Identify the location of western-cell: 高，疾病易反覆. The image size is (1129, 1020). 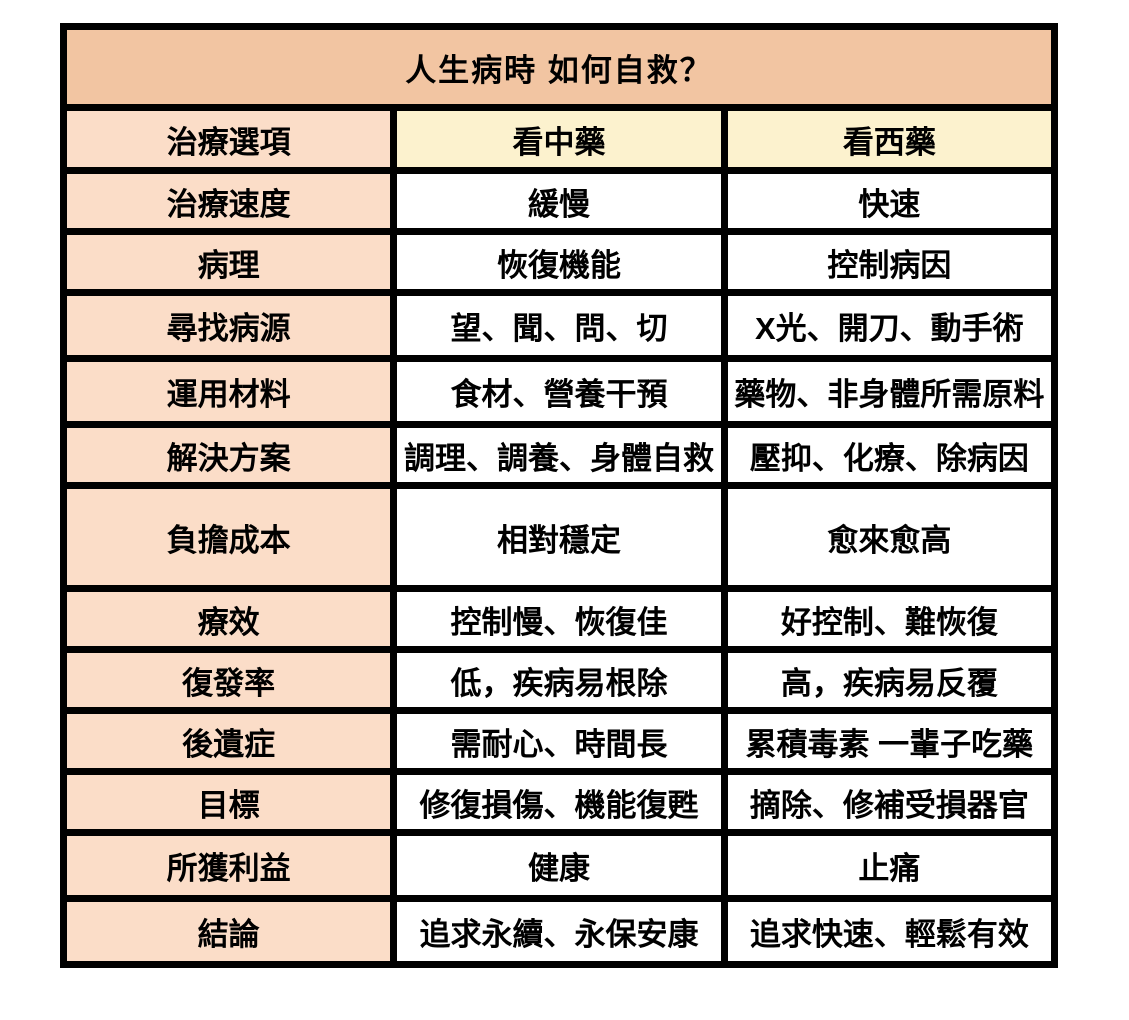
(889, 680).